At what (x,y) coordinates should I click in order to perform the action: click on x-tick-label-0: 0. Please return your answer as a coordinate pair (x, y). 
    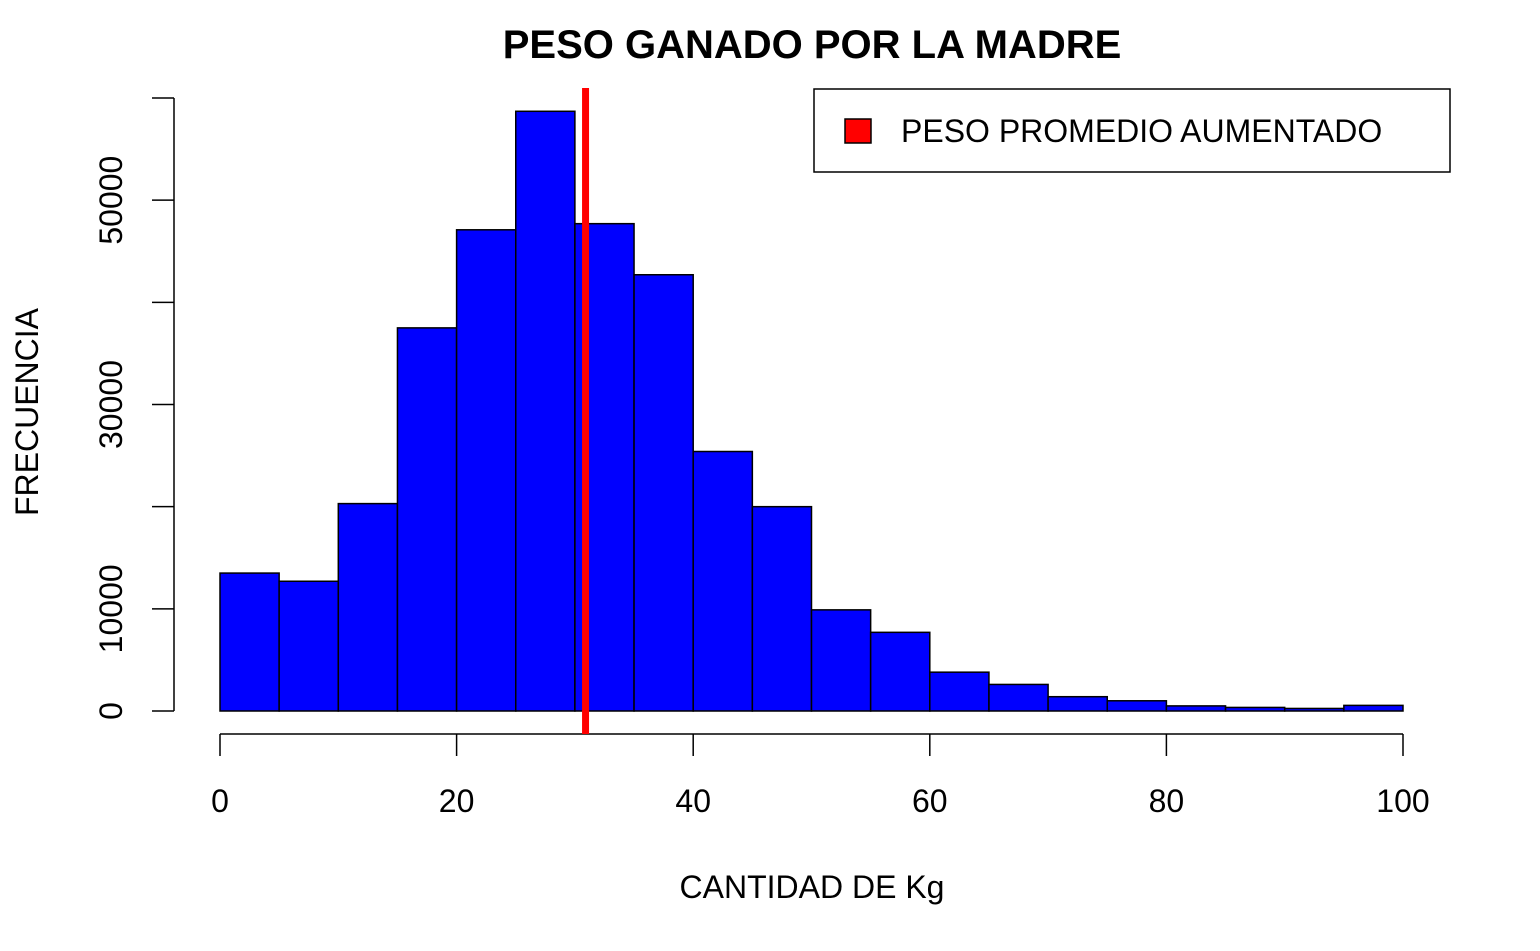
    Looking at the image, I should click on (220, 801).